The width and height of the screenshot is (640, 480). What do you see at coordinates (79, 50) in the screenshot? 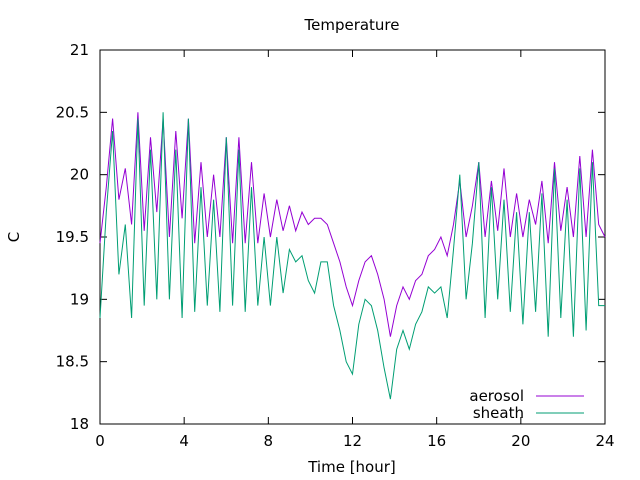
I see `y-tick-label: 21` at bounding box center [79, 50].